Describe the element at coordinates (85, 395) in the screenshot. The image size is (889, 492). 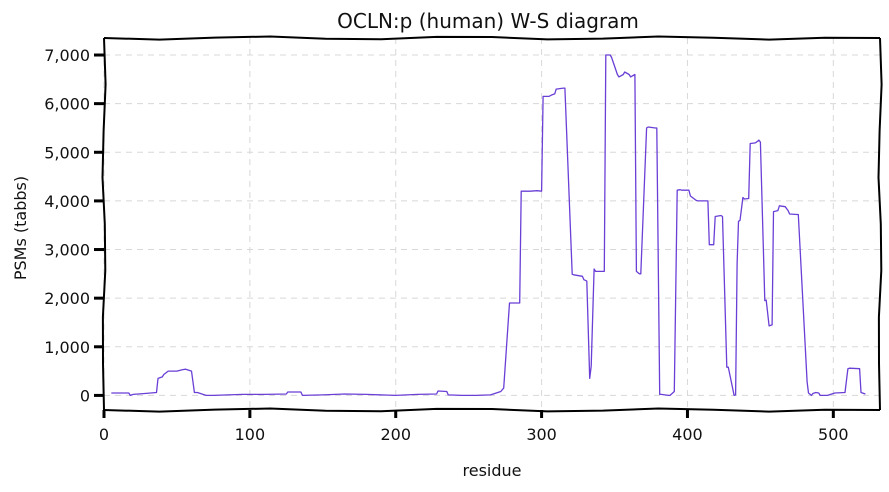
I see `y-tick-label: 0` at that location.